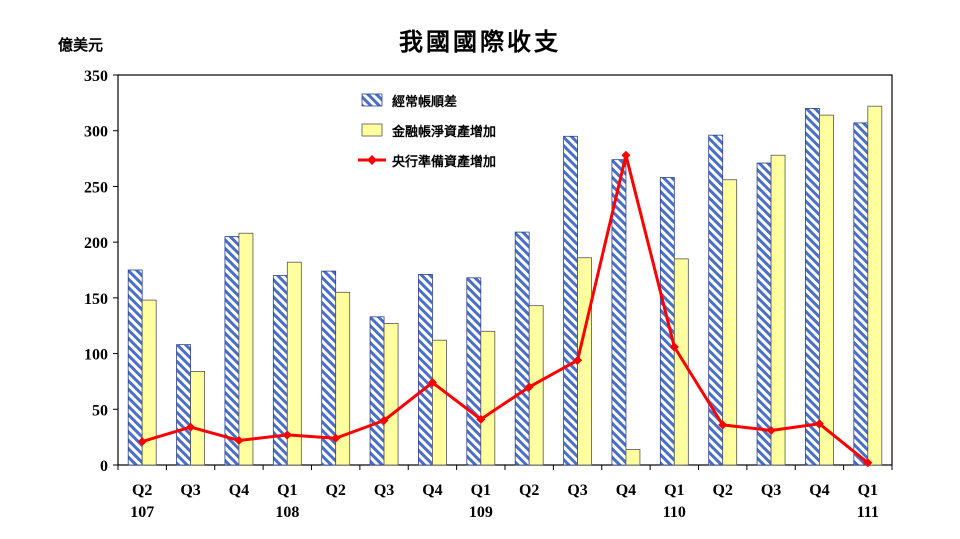  I want to click on y-tick-label: 350, so click(96, 76).